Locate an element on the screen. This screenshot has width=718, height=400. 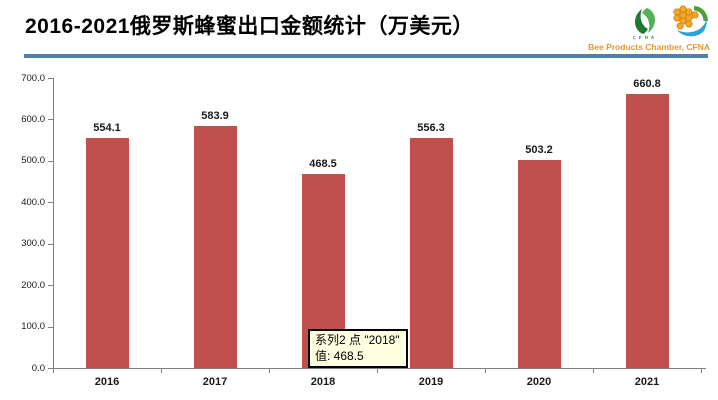
tooltip-series-line: 系列2 点 "2018" is located at coordinates (357, 340).